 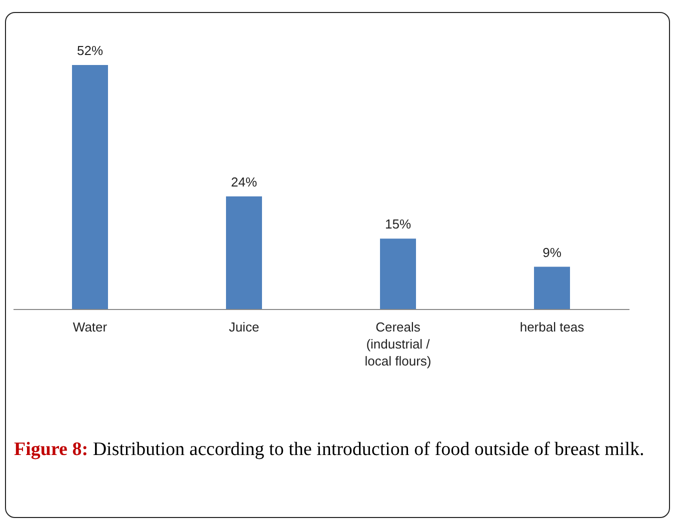 What do you see at coordinates (398, 224) in the screenshot?
I see `data-label: 15%` at bounding box center [398, 224].